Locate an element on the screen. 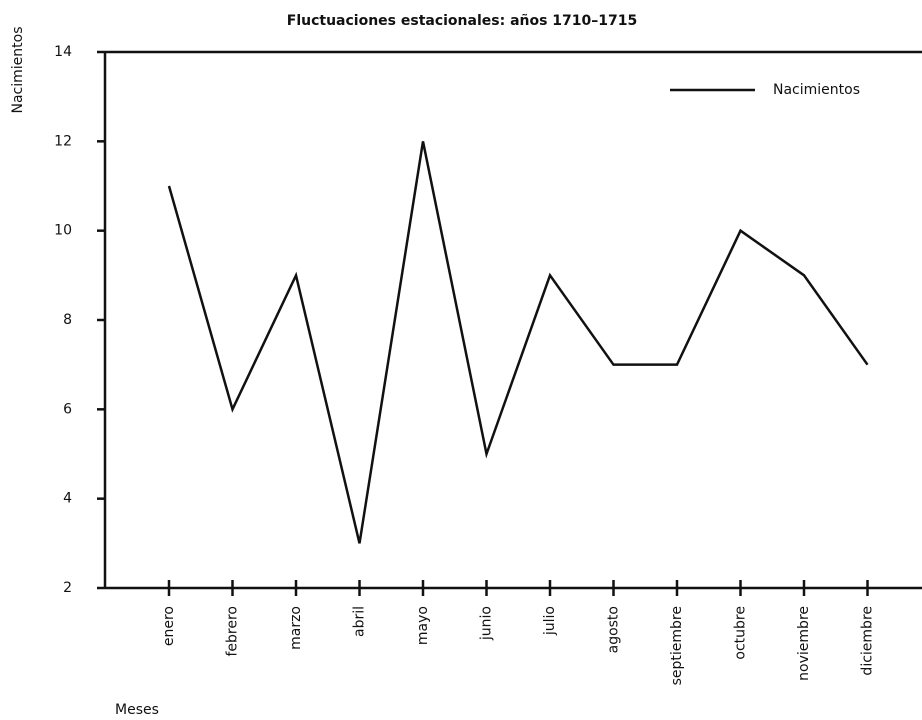 Image resolution: width=922 pixels, height=720 pixels. x-tick-label: agosto is located at coordinates (614, 629).